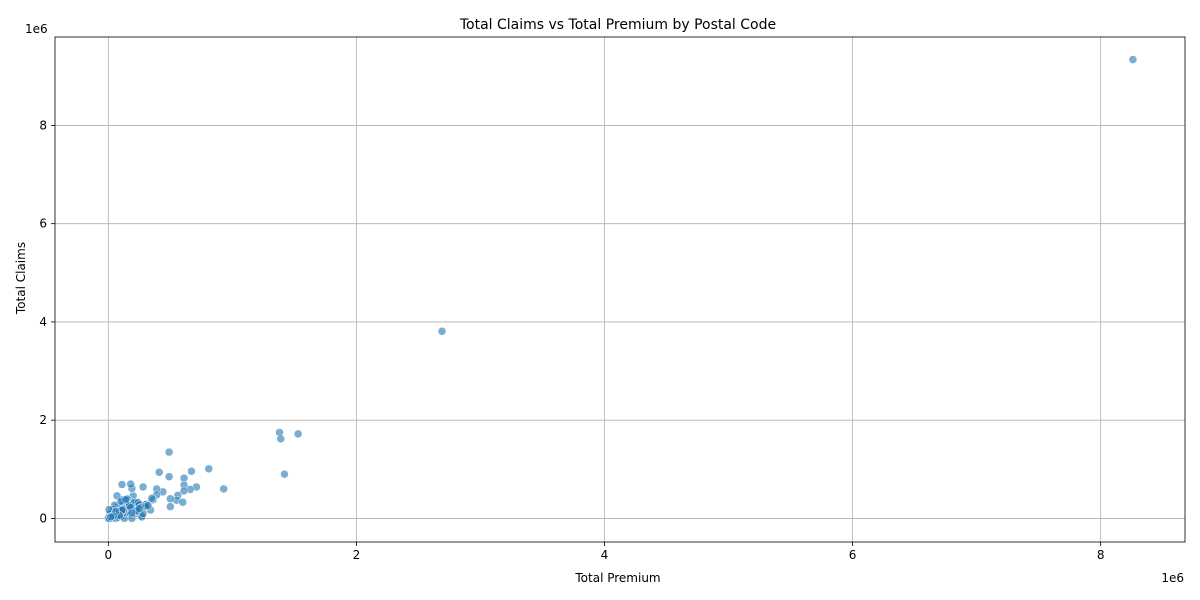 This screenshot has width=1200, height=600. I want to click on x-tick-label: 2, so click(357, 555).